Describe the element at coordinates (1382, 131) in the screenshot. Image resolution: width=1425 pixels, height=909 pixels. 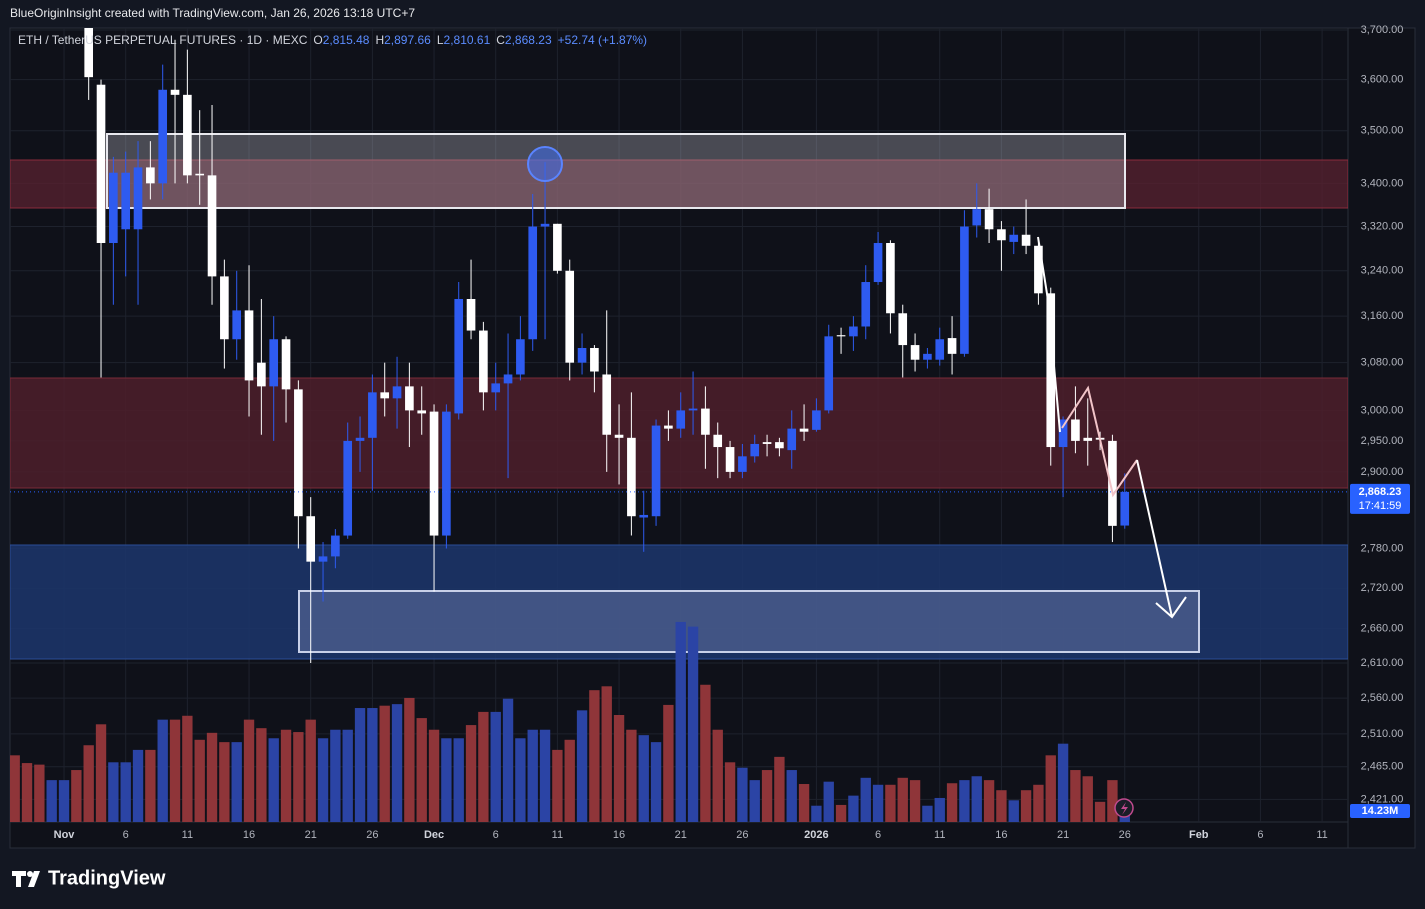
I see `y-tick-label: 3,500.00` at that location.